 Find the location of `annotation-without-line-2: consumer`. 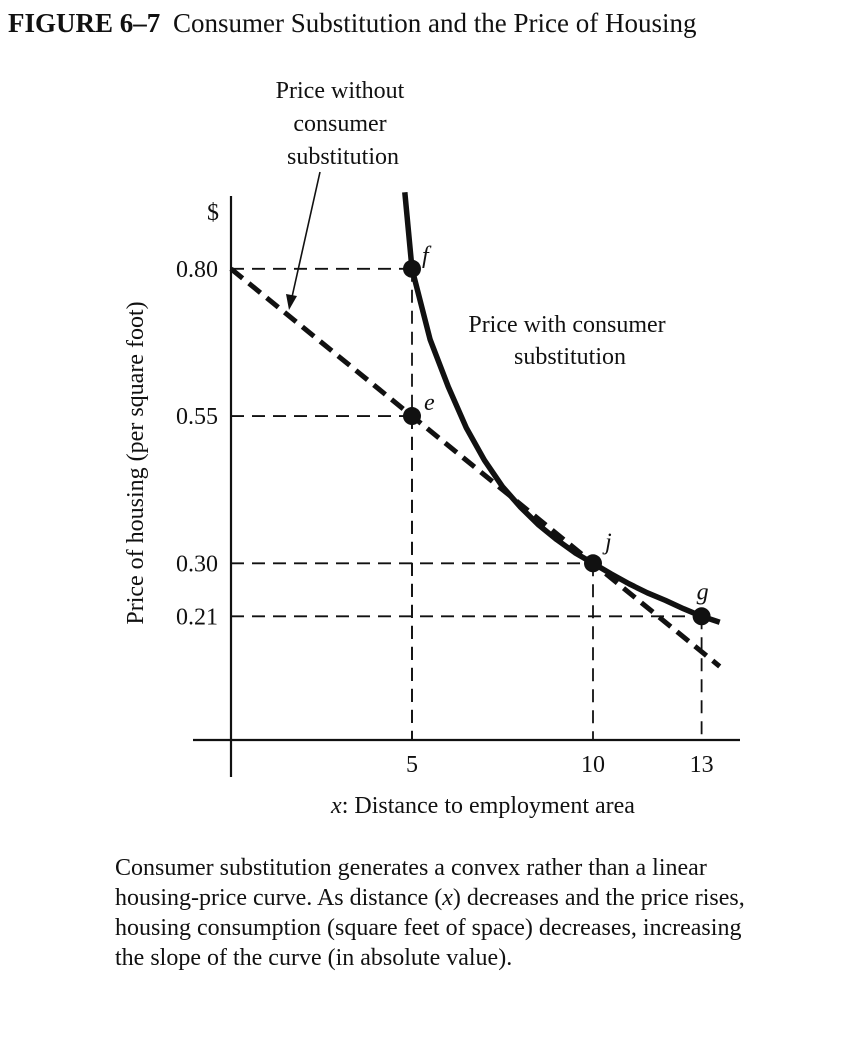

annotation-without-line-2: consumer is located at coordinates (339, 124).